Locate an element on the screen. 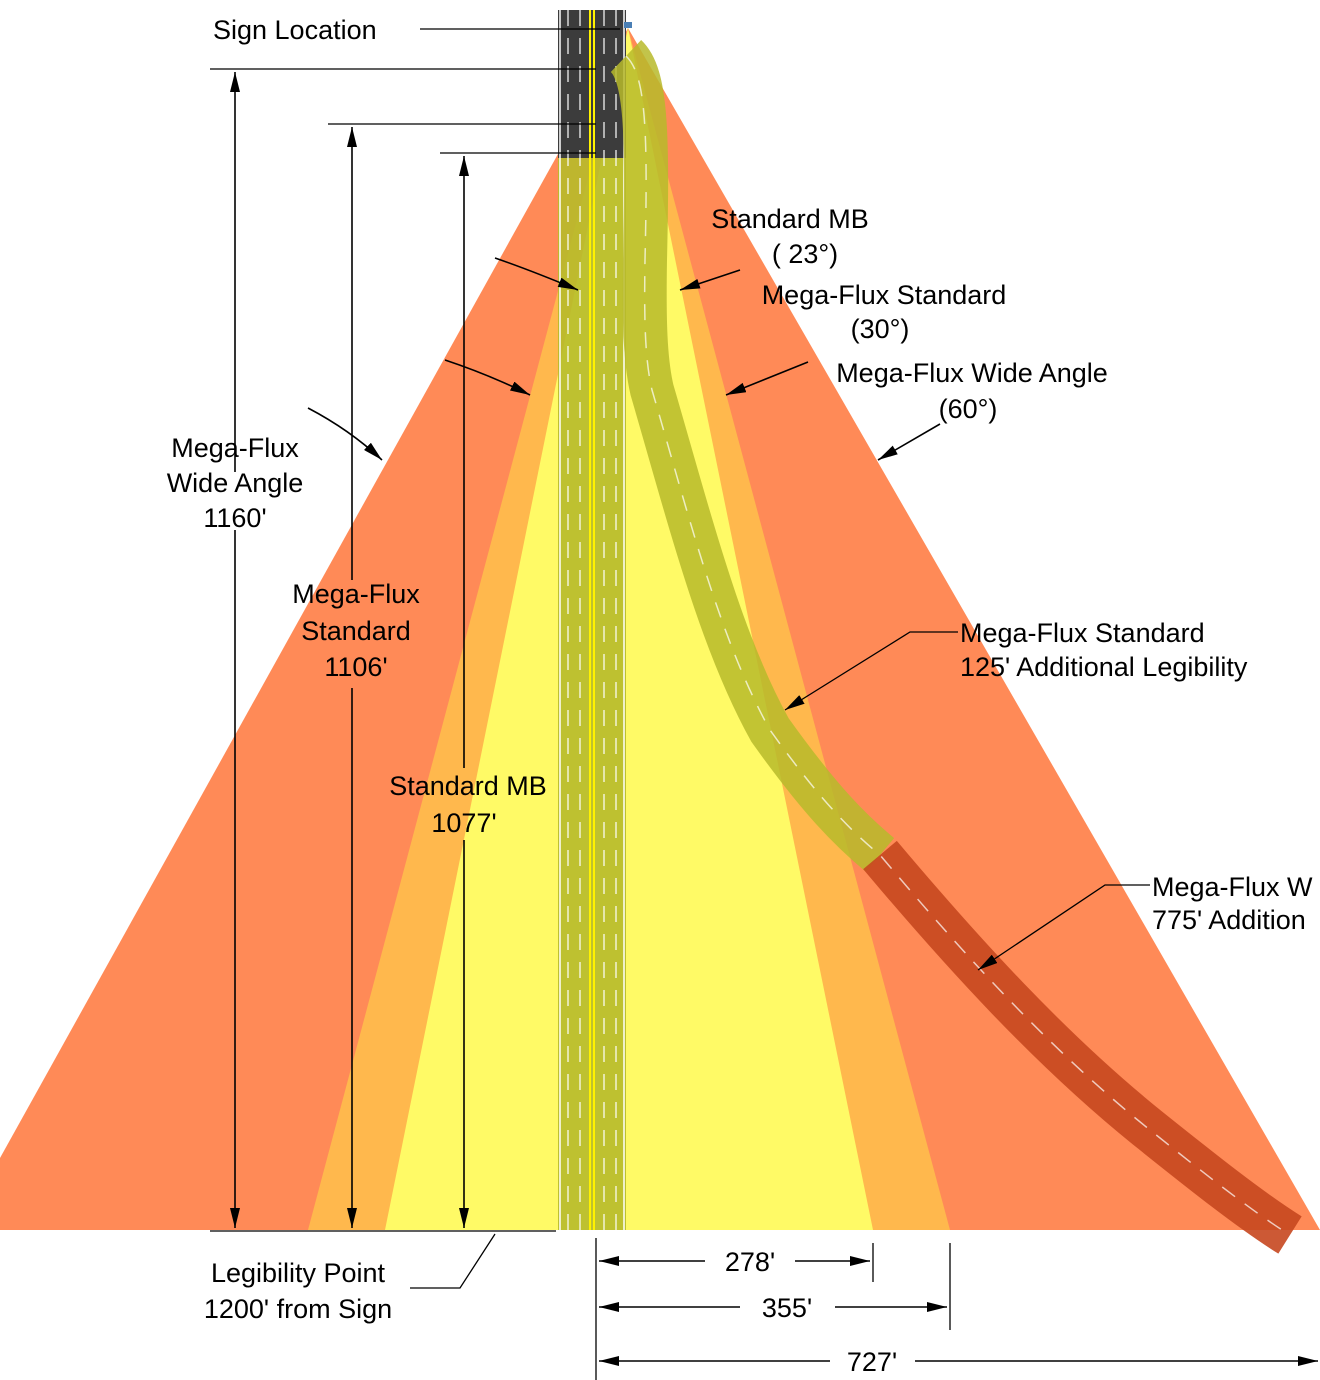  width-wide-label: 727' is located at coordinates (872, 1362).